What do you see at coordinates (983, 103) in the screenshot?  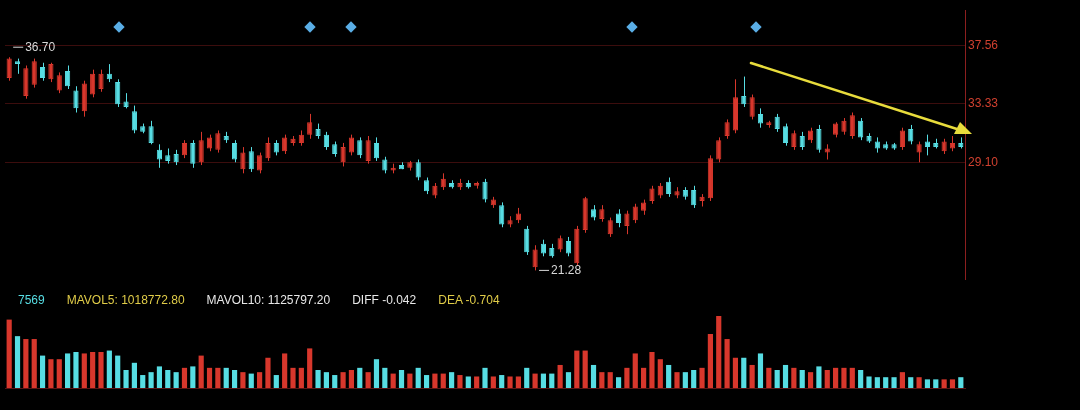 I see `y-tick-label: 33.33` at bounding box center [983, 103].